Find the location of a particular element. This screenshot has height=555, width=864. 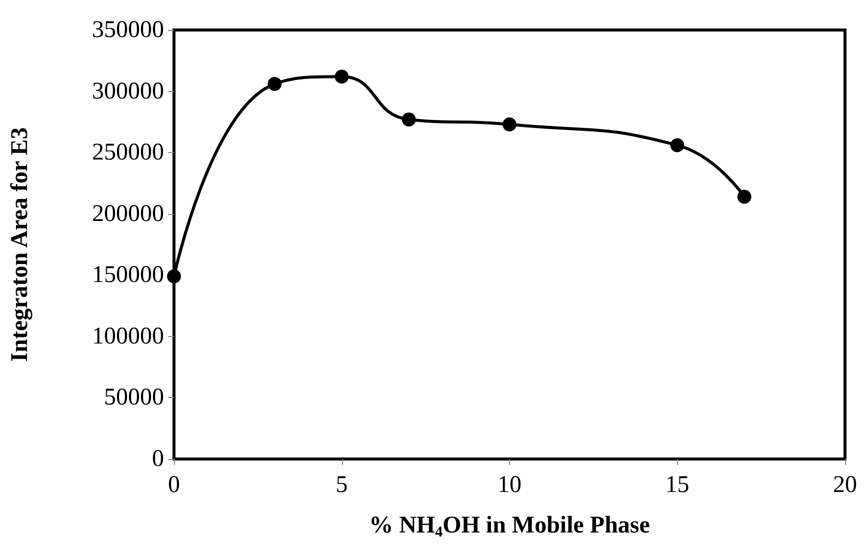

y-tick-label: 250000 is located at coordinates (128, 153).